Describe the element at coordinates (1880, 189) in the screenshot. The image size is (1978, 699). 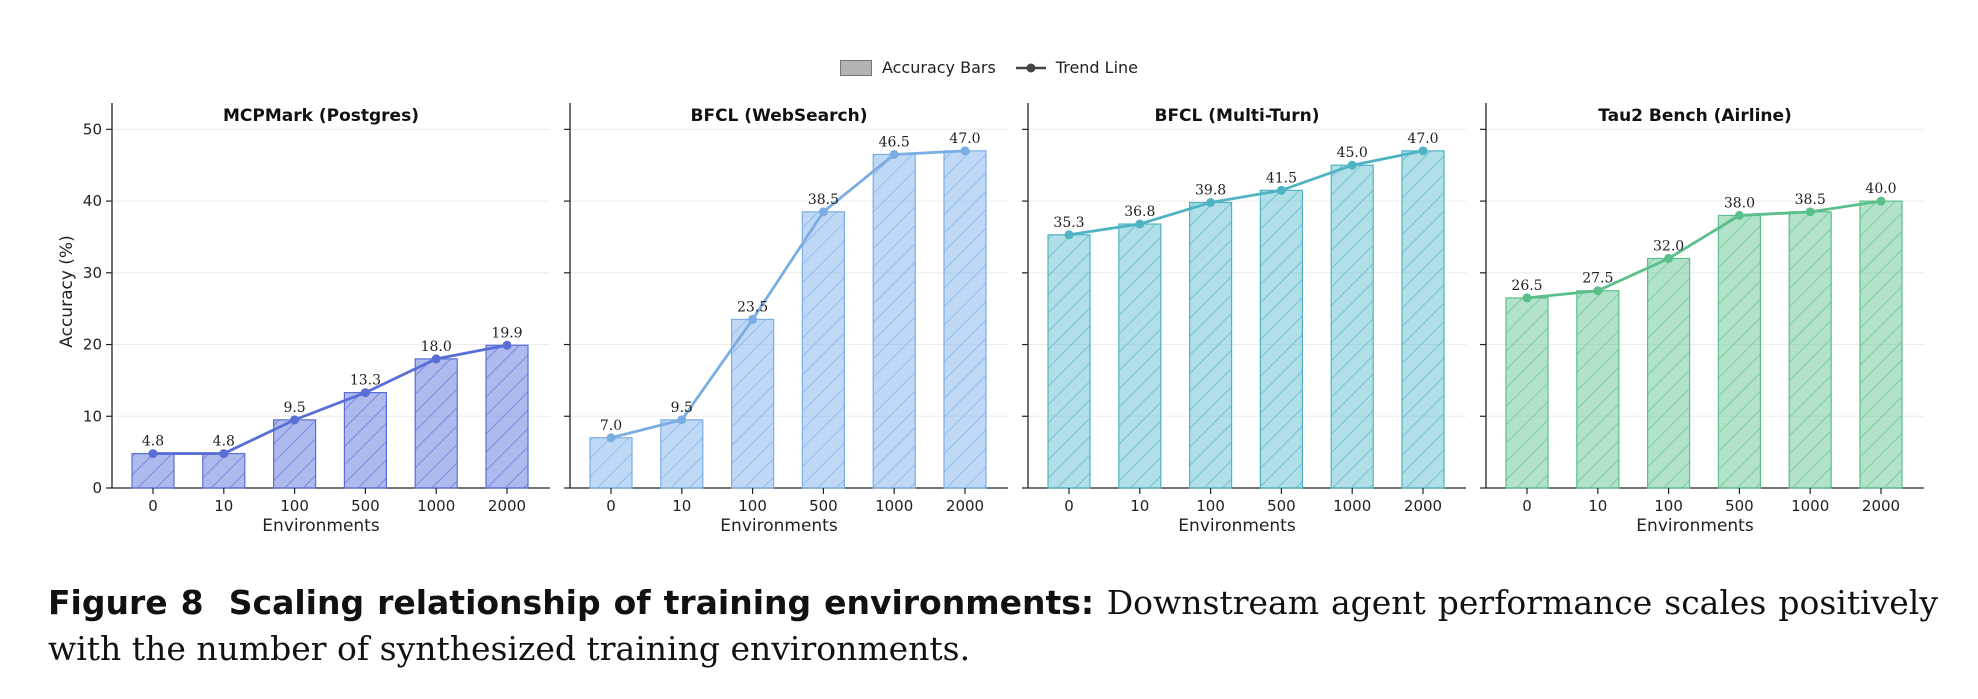
I see `data-label: 40.0` at that location.